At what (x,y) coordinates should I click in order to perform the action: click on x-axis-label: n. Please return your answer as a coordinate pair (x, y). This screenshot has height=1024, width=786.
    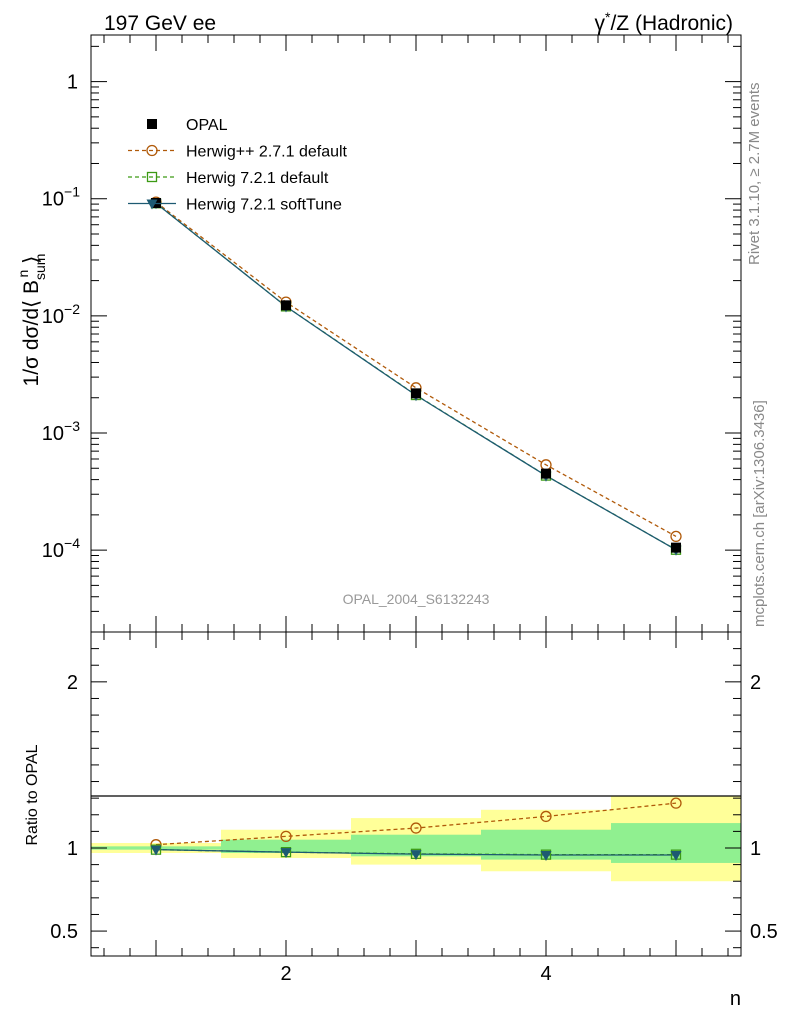
    Looking at the image, I should click on (735, 999).